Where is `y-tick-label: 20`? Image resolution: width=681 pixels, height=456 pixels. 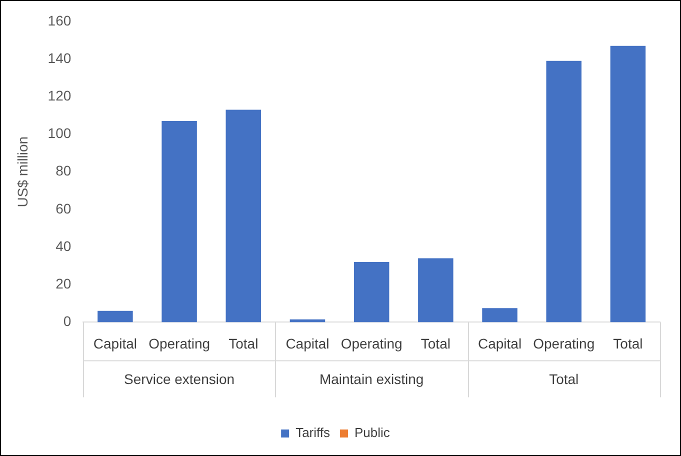
y-tick-label: 20 is located at coordinates (64, 283).